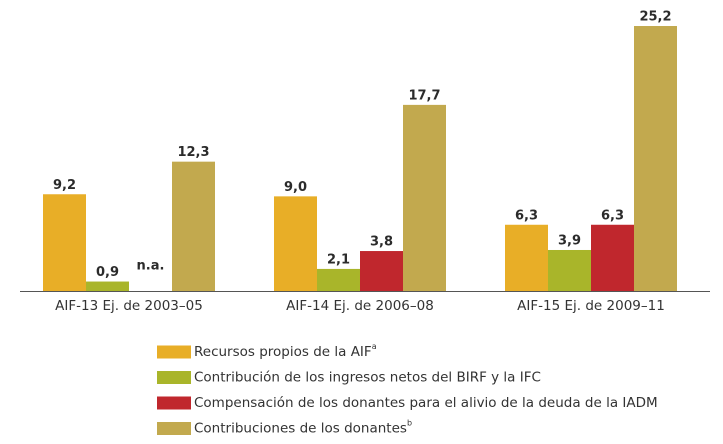 The height and width of the screenshot is (444, 723). I want to click on value-label: 9,0, so click(295, 187).